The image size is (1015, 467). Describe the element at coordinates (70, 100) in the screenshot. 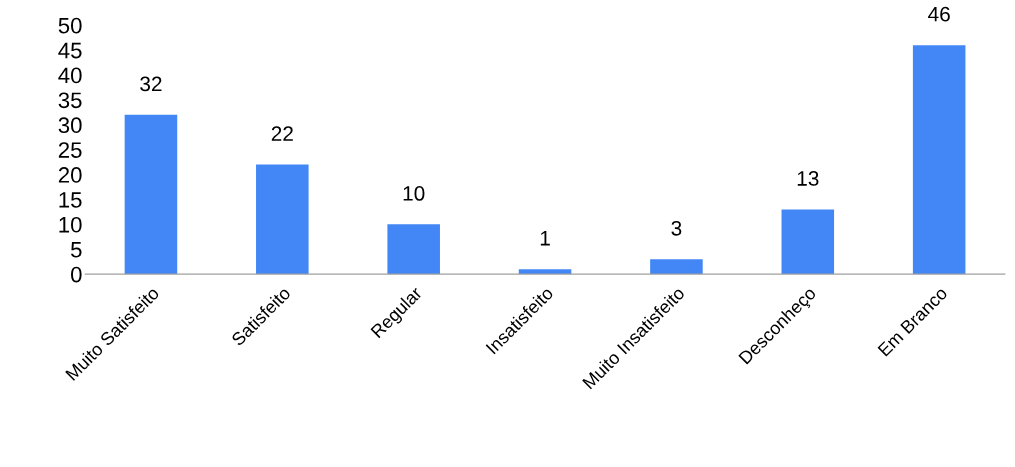

I see `y-tick-label: 35` at that location.